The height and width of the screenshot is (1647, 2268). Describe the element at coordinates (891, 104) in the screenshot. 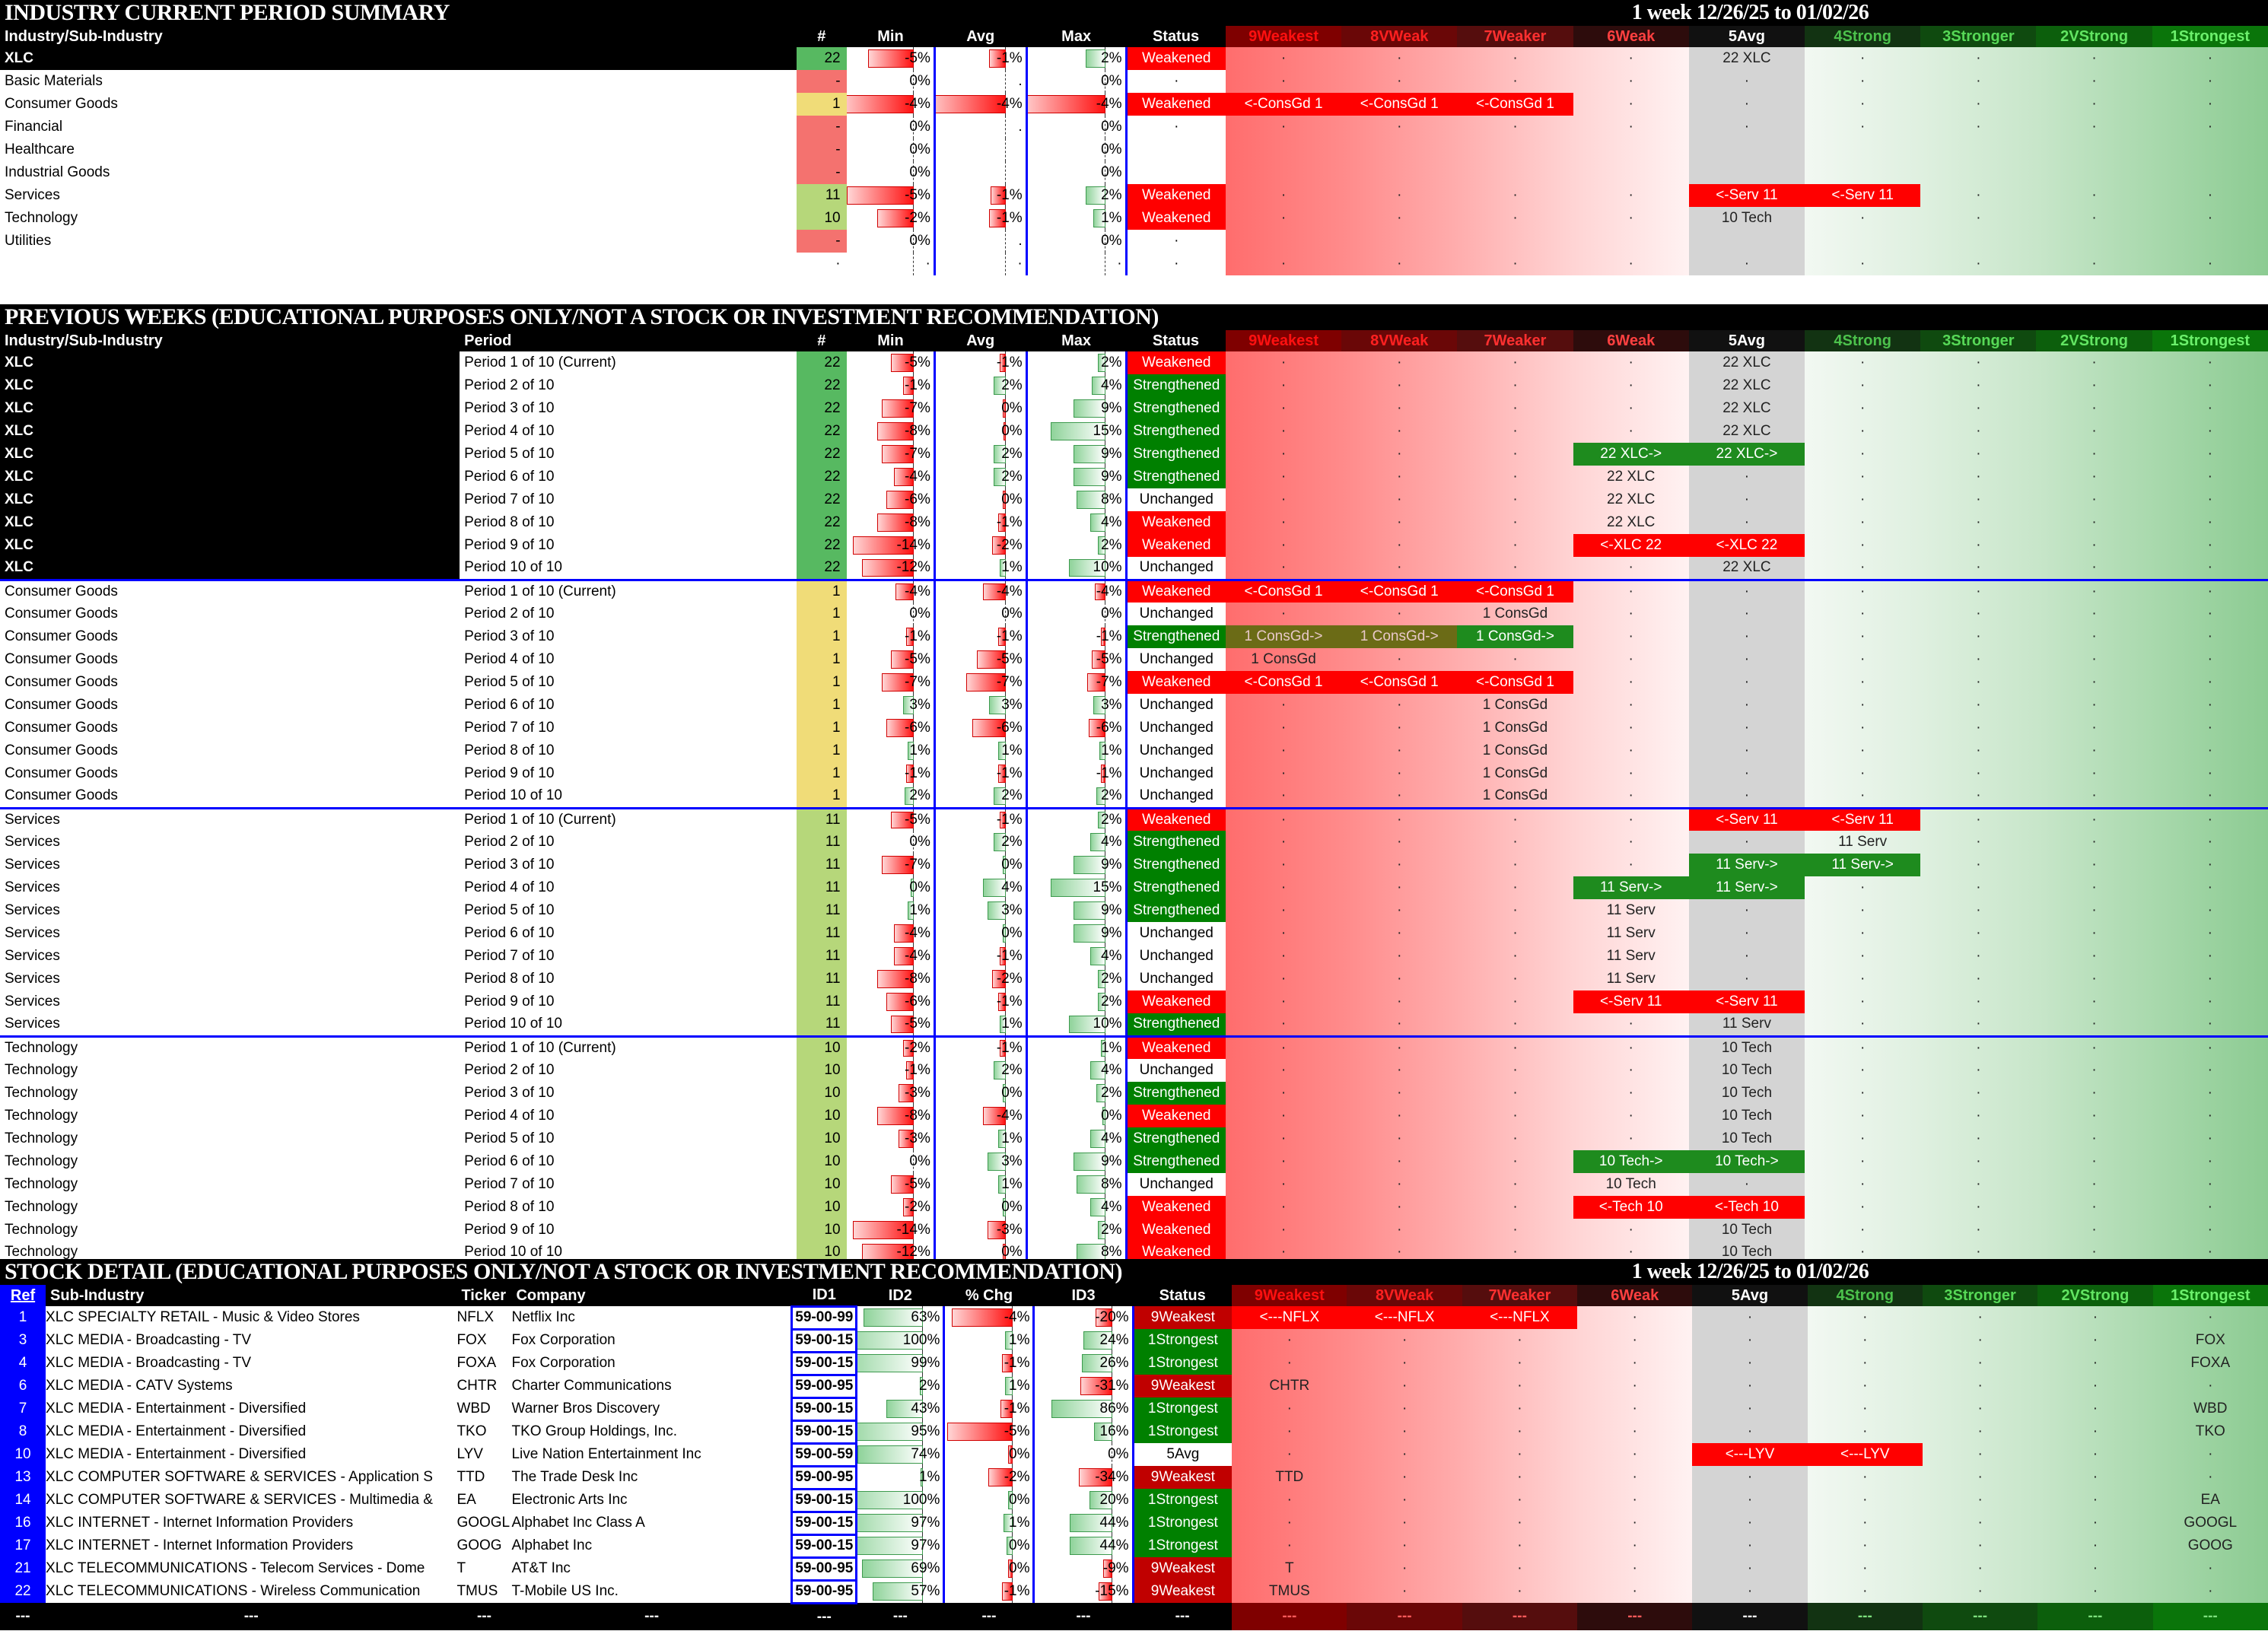

I see `value-cell: -4%` at that location.